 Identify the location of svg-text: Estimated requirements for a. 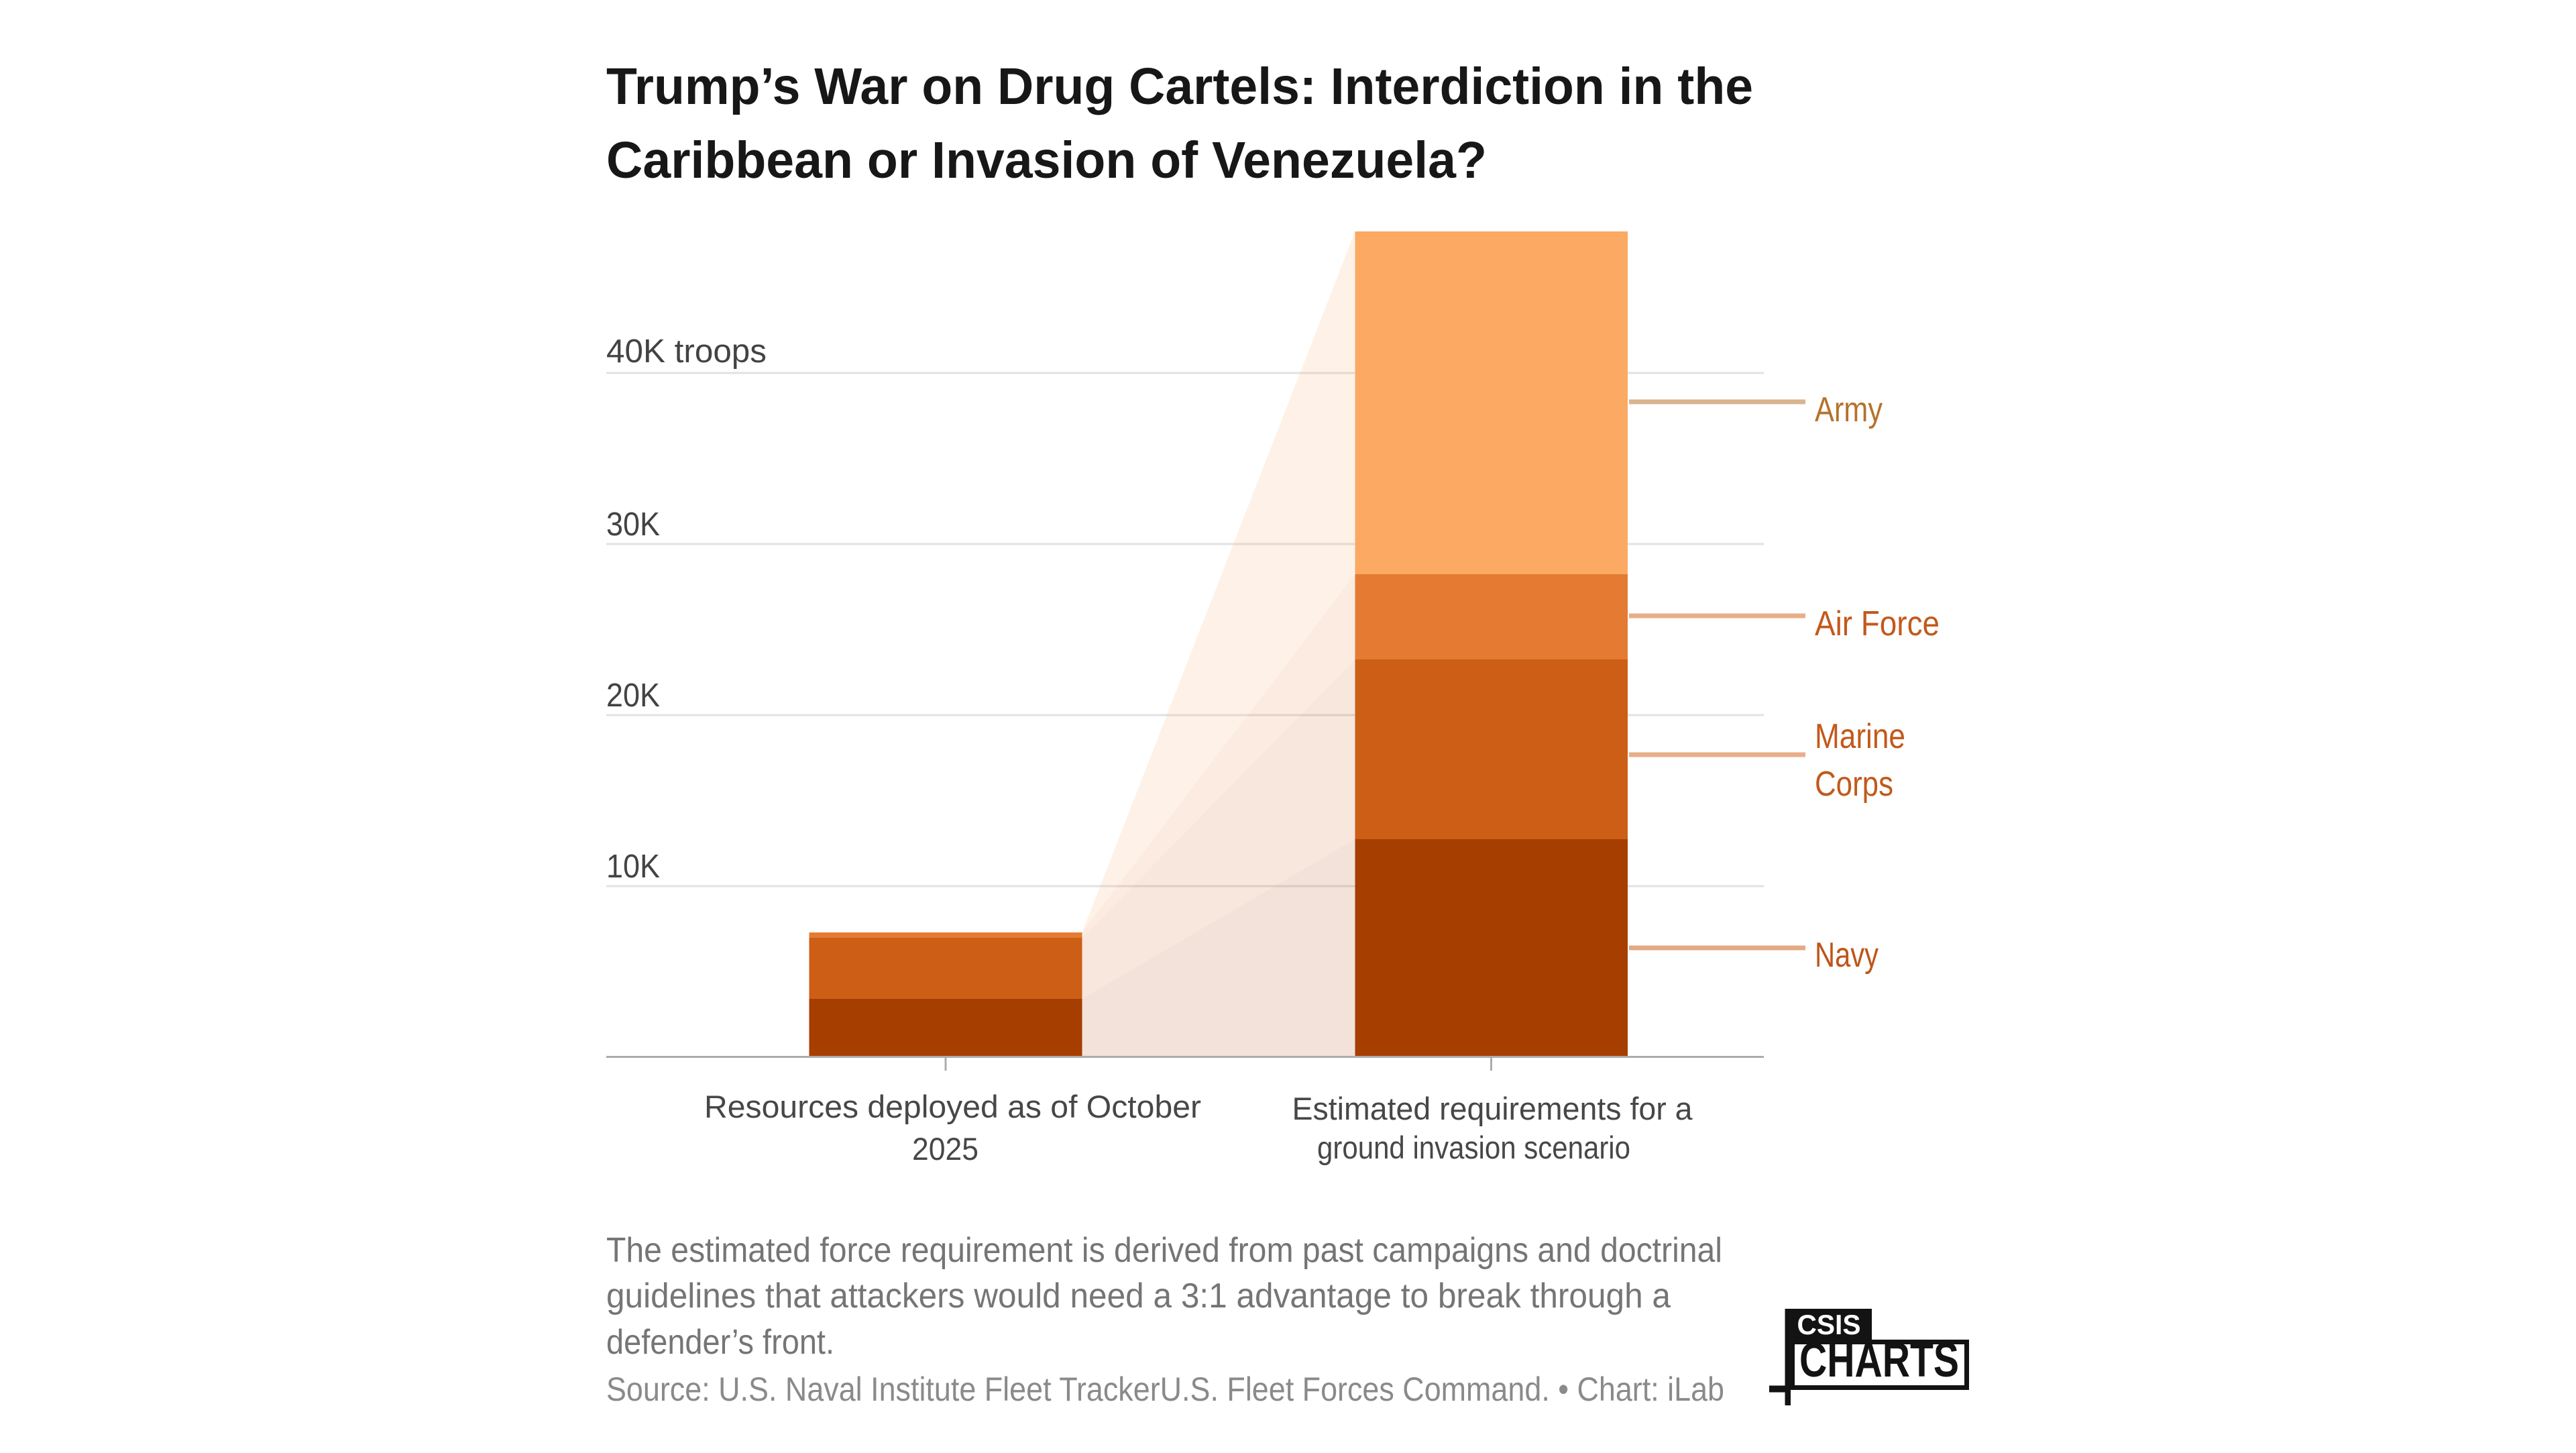
(1492, 1108).